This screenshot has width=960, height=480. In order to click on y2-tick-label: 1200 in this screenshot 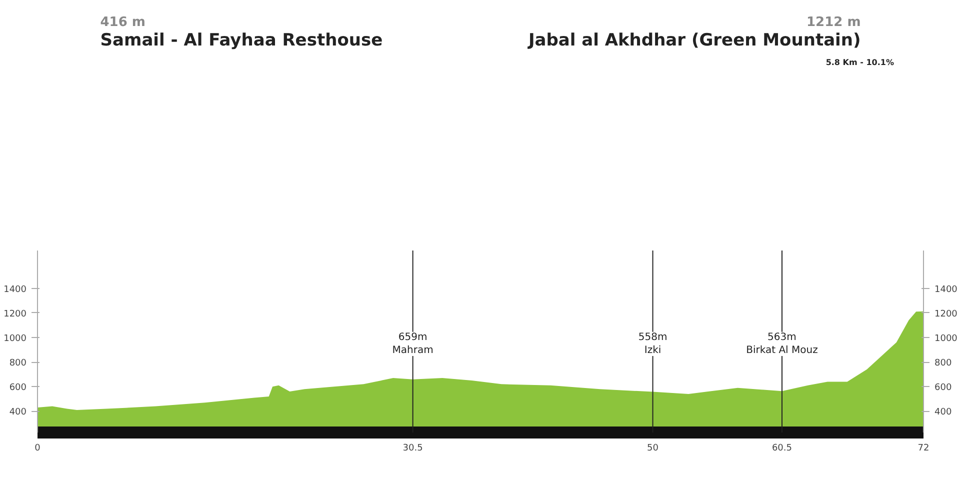, I will do `click(946, 314)`.